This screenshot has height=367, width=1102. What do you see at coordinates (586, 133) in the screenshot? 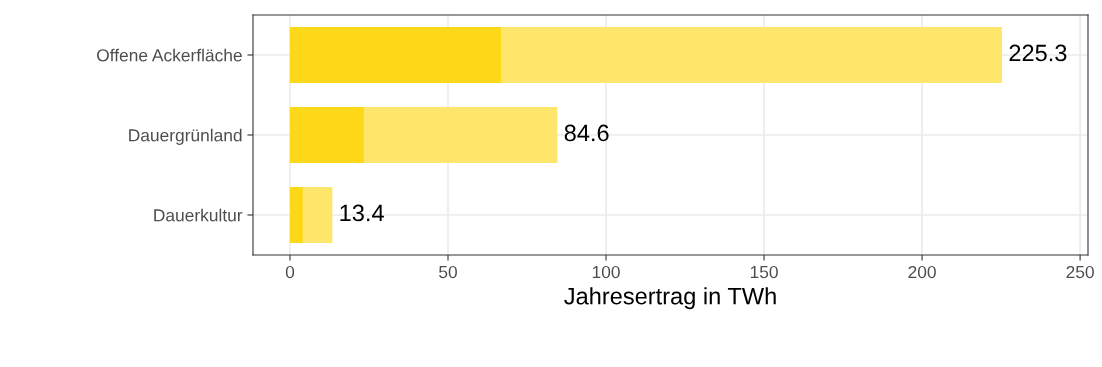
I see `total-label: 84.6` at bounding box center [586, 133].